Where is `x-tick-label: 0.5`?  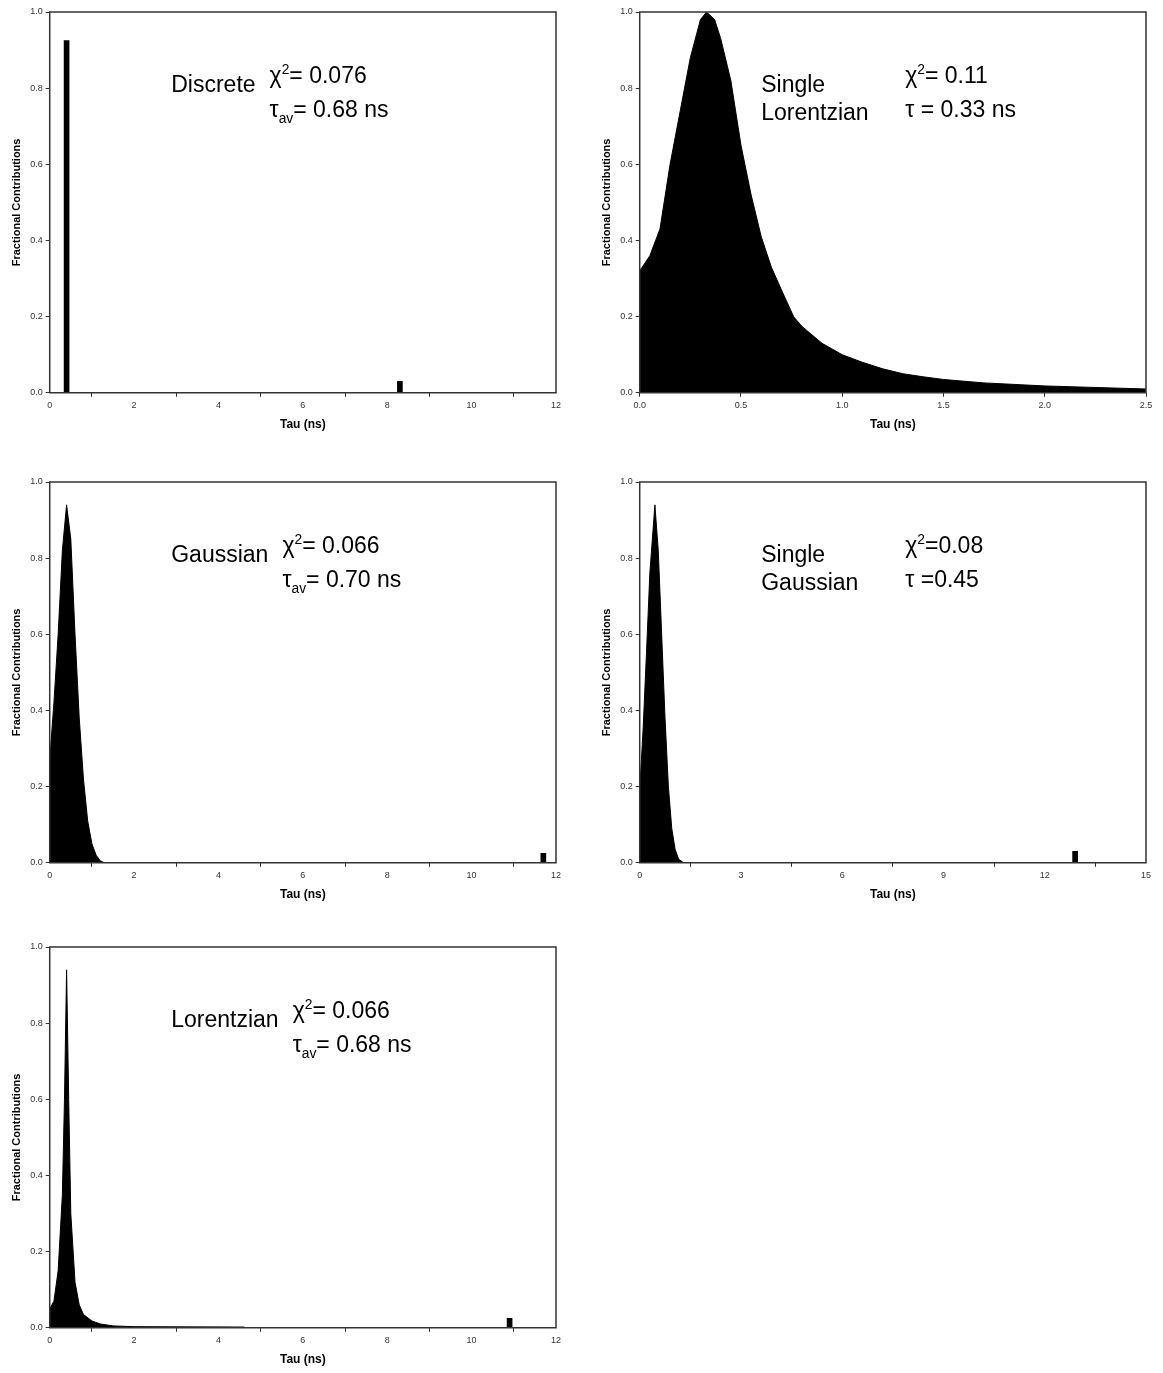 x-tick-label: 0.5 is located at coordinates (741, 404).